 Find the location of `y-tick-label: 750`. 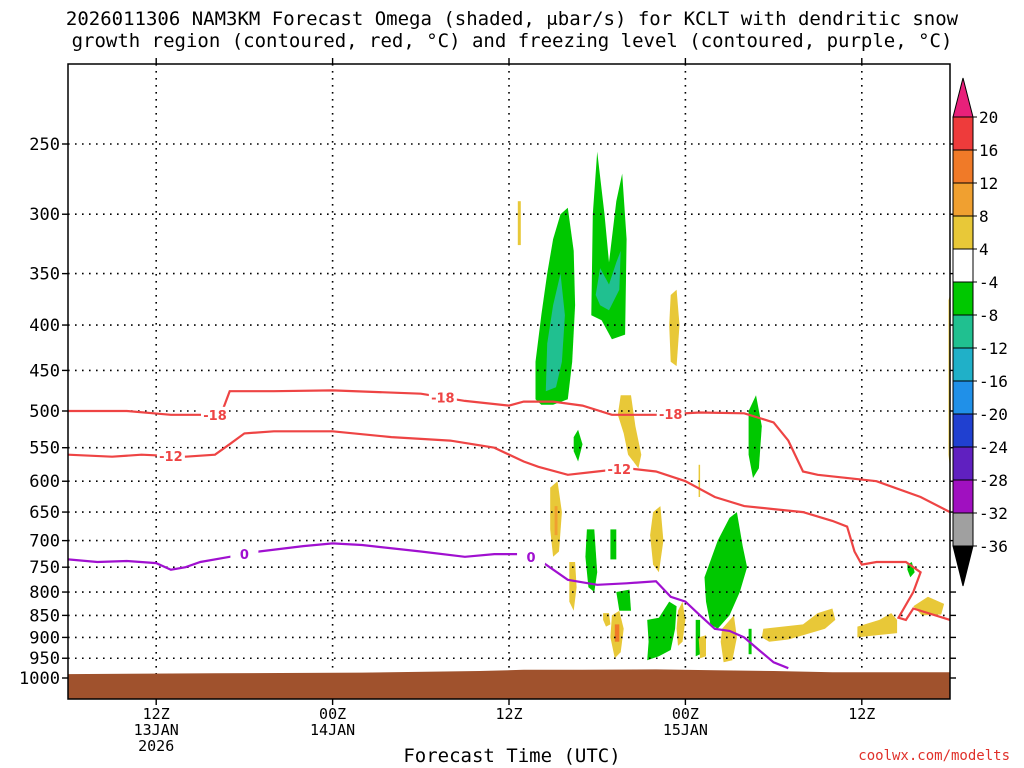

y-tick-label: 750 is located at coordinates (44, 568).